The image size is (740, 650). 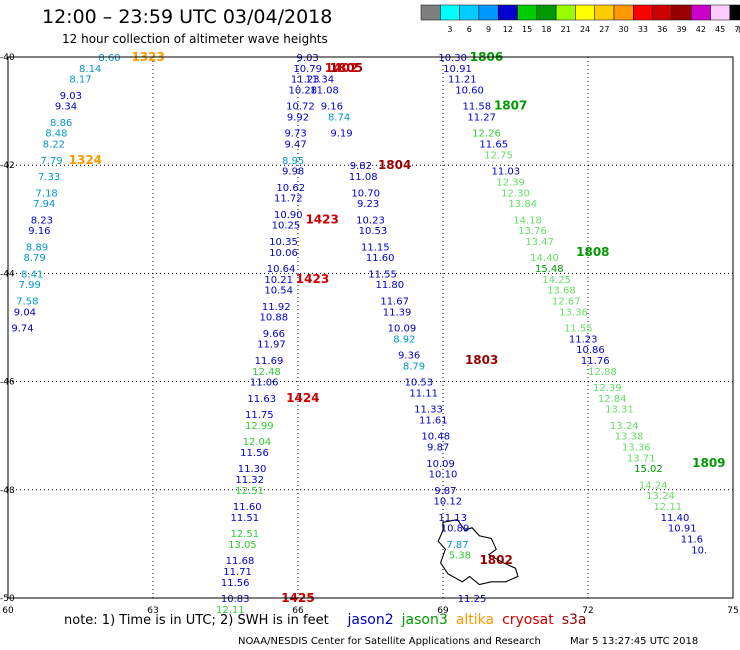 What do you see at coordinates (546, 29) in the screenshot?
I see `legend-label: 18` at bounding box center [546, 29].